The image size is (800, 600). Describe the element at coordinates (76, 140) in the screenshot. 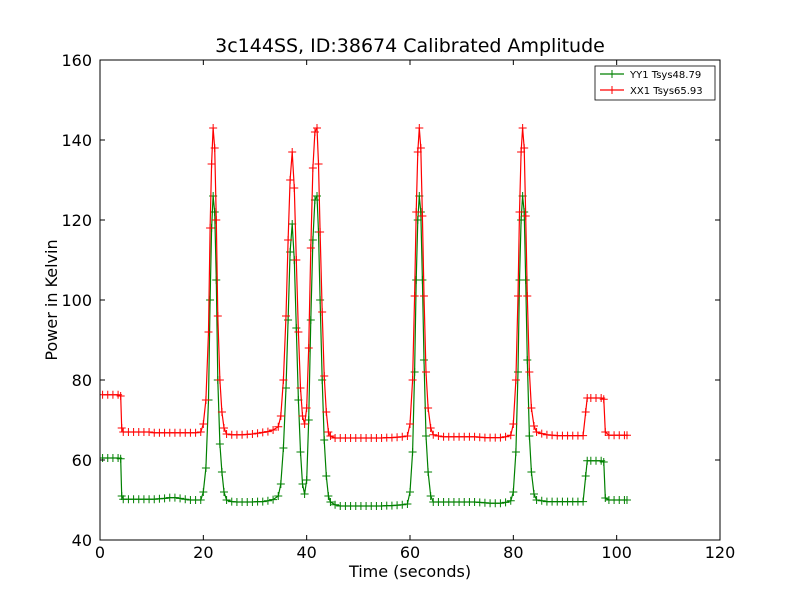

I see `y-tick-label: 140` at that location.